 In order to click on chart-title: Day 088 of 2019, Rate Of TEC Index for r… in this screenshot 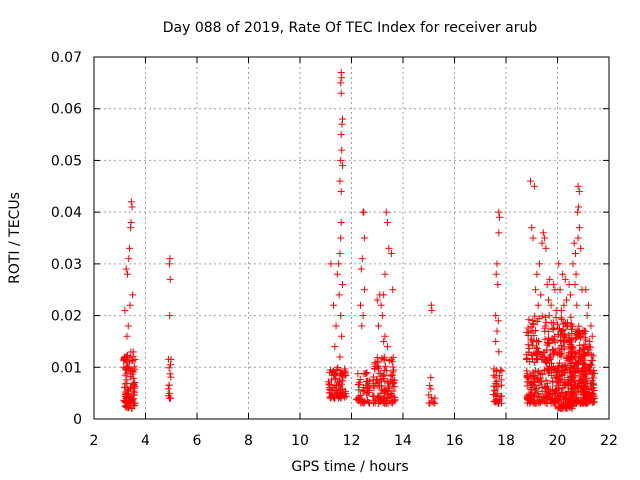, I will do `click(350, 28)`.